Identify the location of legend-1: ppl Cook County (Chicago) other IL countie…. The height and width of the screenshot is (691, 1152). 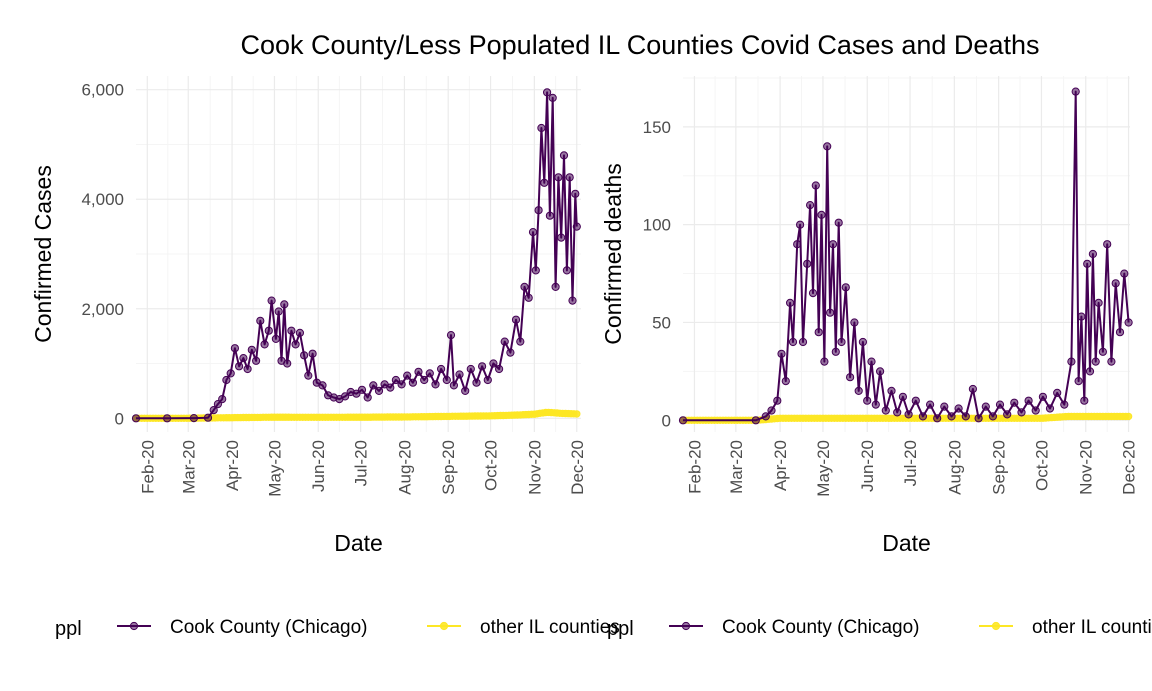
(337, 628).